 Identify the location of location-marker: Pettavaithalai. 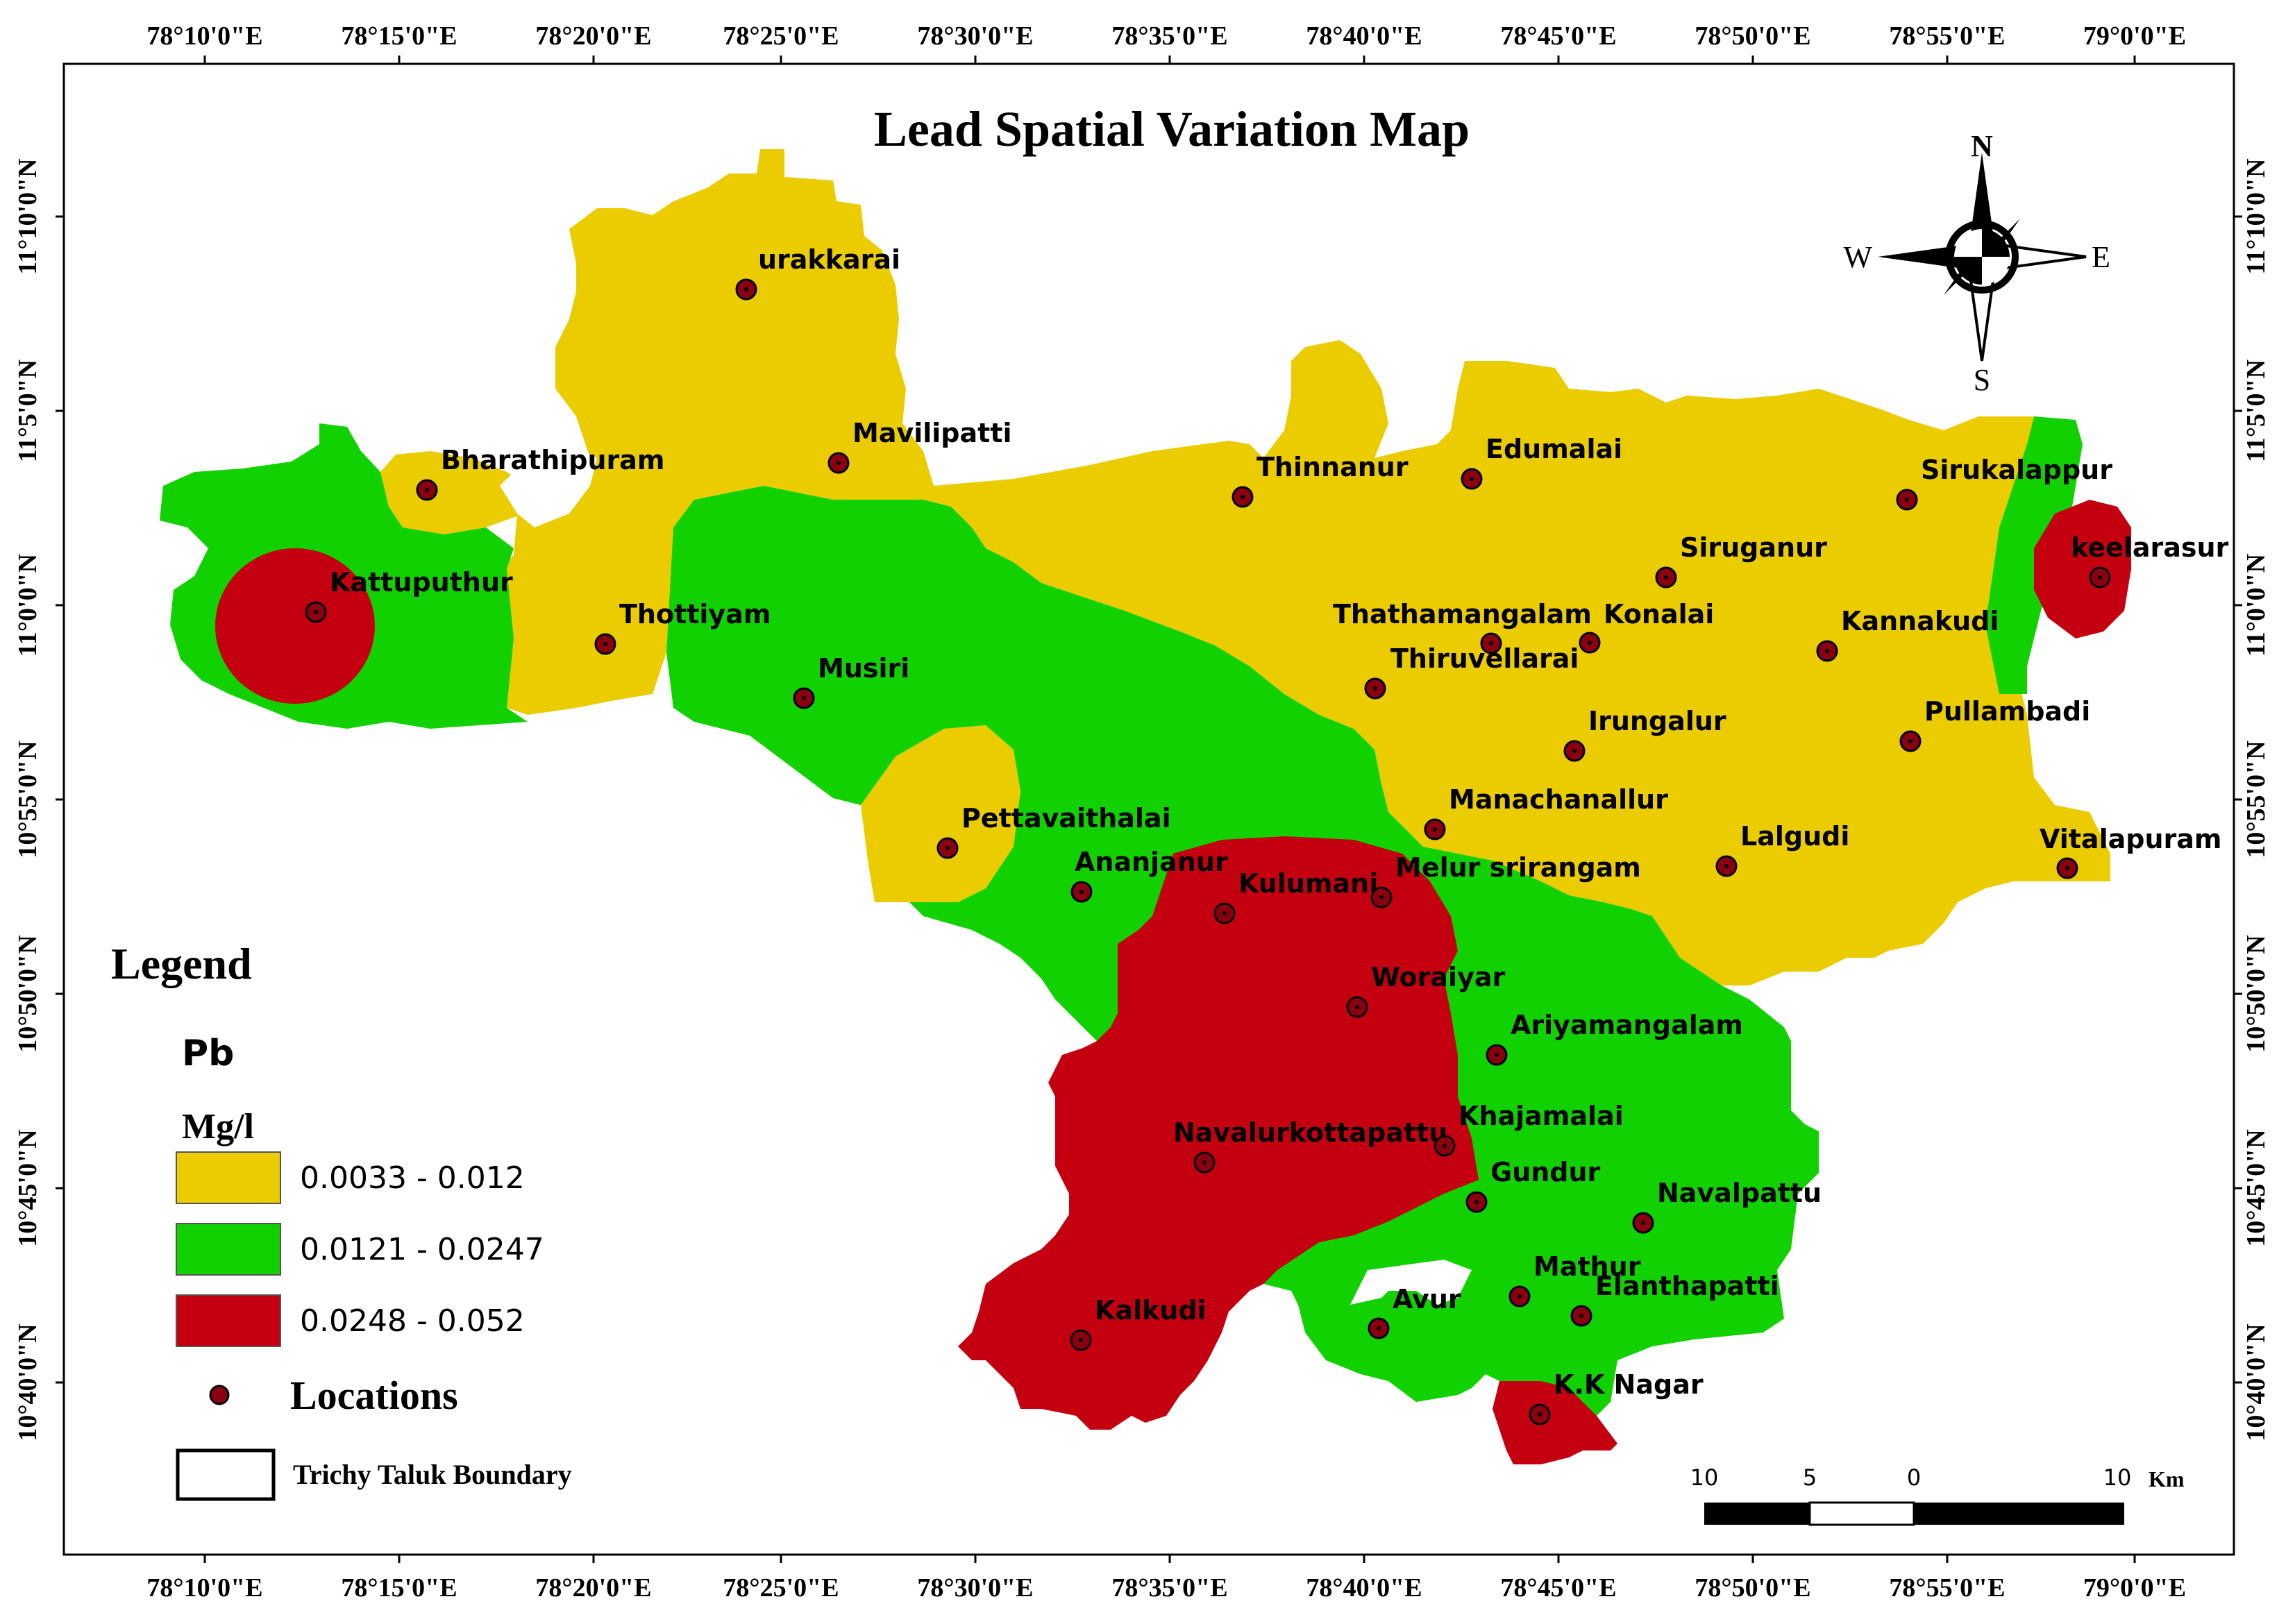
(1053, 831).